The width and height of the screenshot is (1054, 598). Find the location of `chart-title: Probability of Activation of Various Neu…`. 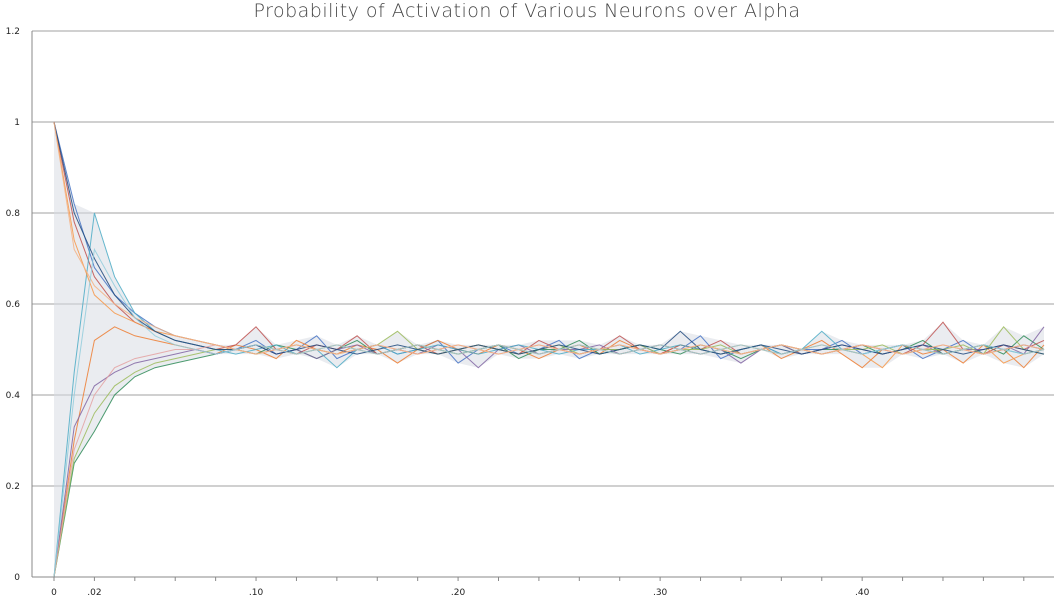

chart-title: Probability of Activation of Various Neu… is located at coordinates (527, 11).